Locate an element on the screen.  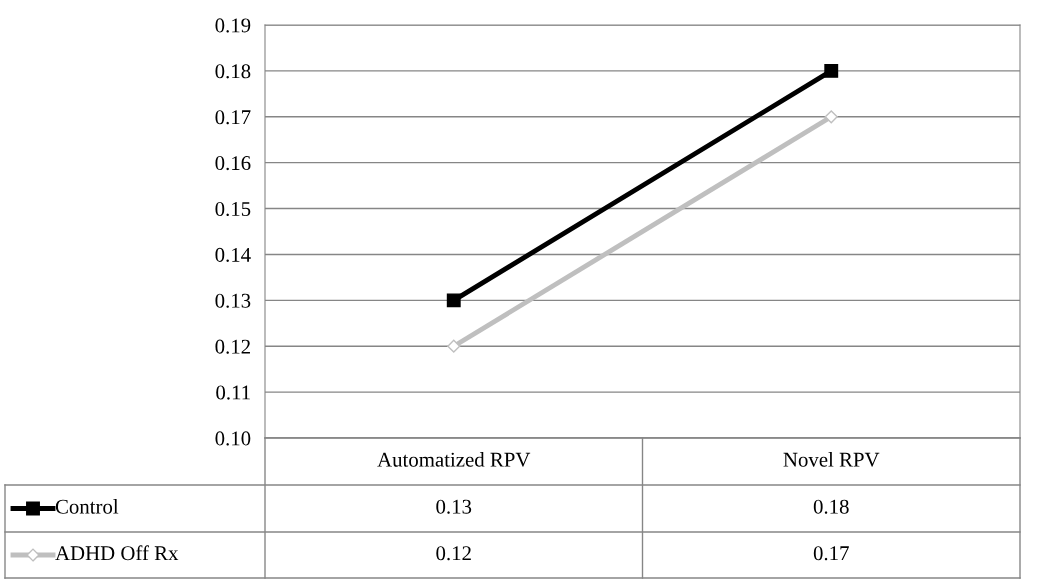
y-tick-label: 0.10 is located at coordinates (233, 438).